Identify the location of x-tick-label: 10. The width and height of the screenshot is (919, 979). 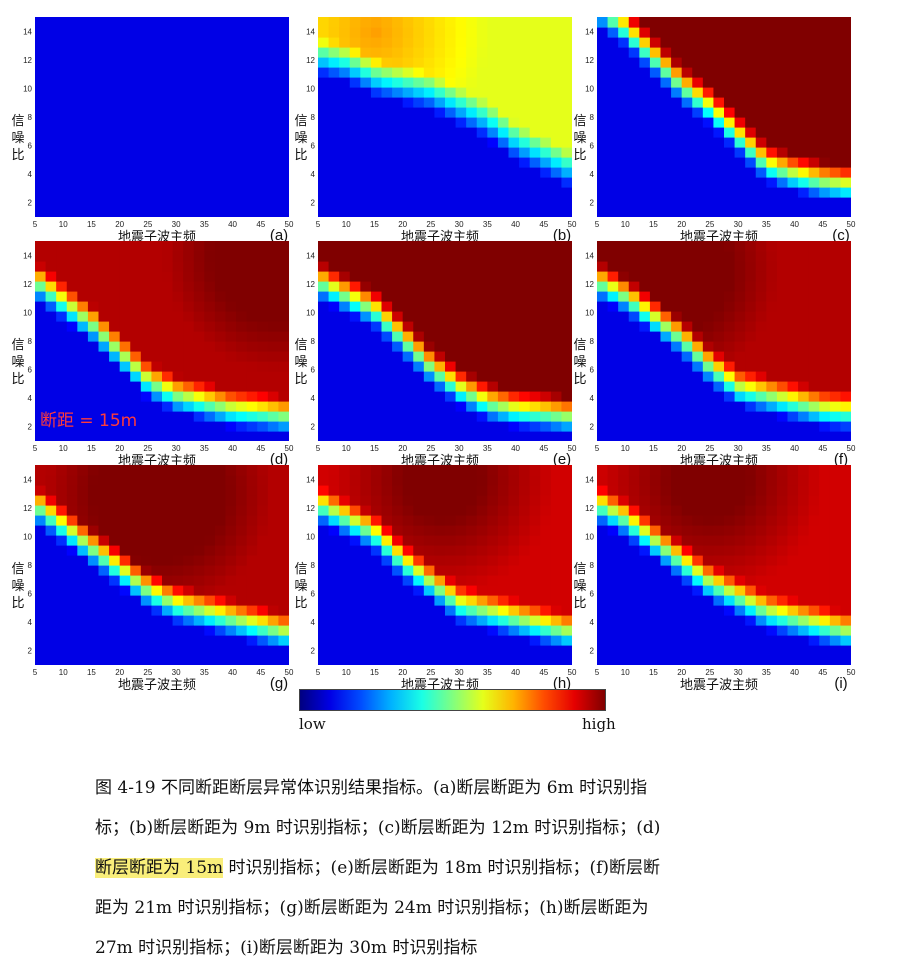
(625, 448).